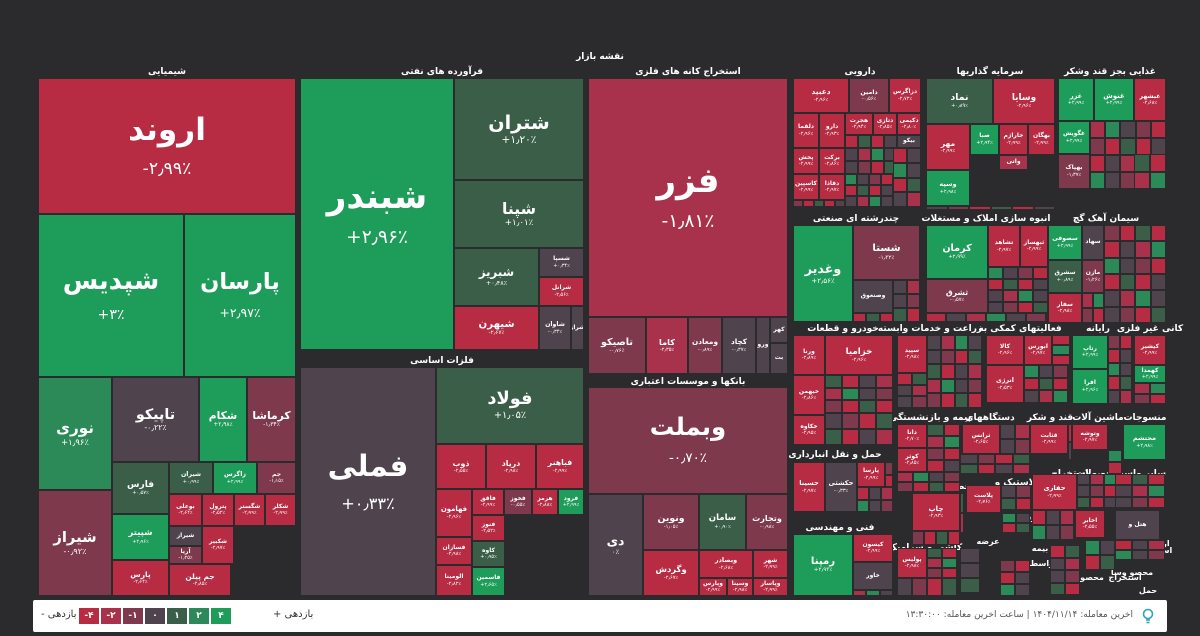 This screenshot has height=636, width=1200. I want to click on stock-tile: فملی +۰٫۳۳٪, so click(368, 481).